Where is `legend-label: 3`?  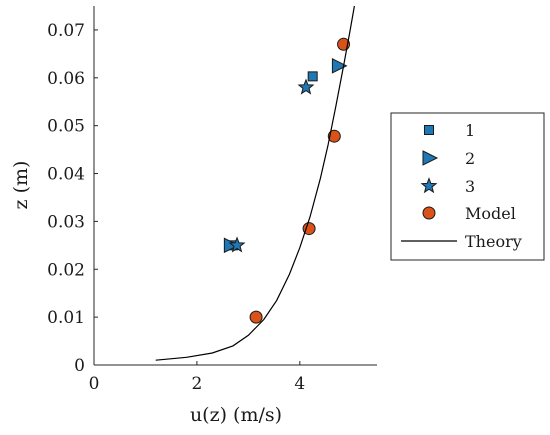
legend-label: 3 is located at coordinates (470, 186).